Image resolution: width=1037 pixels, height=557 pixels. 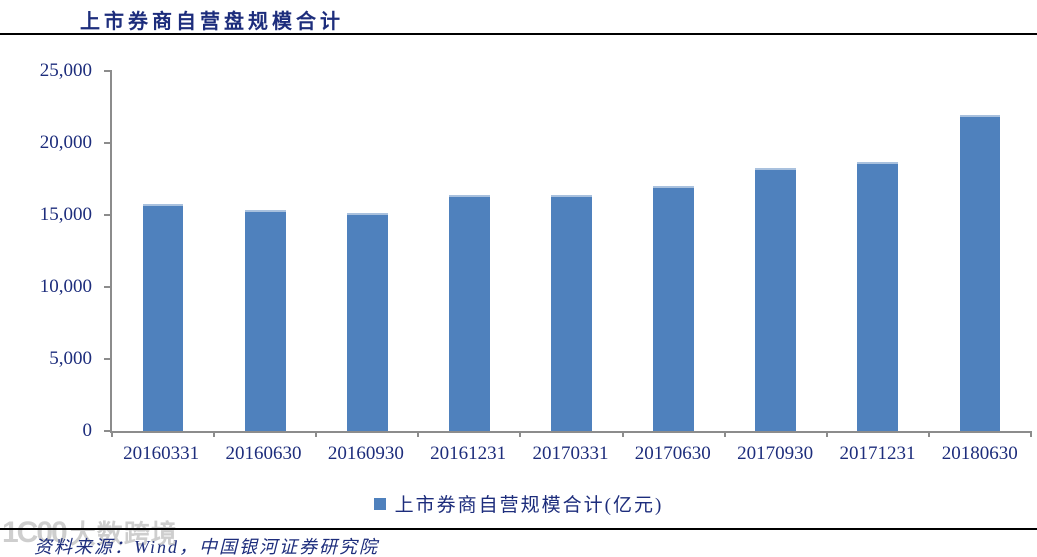 I want to click on y-axis-tick-label: 20,000, so click(x=65, y=142).